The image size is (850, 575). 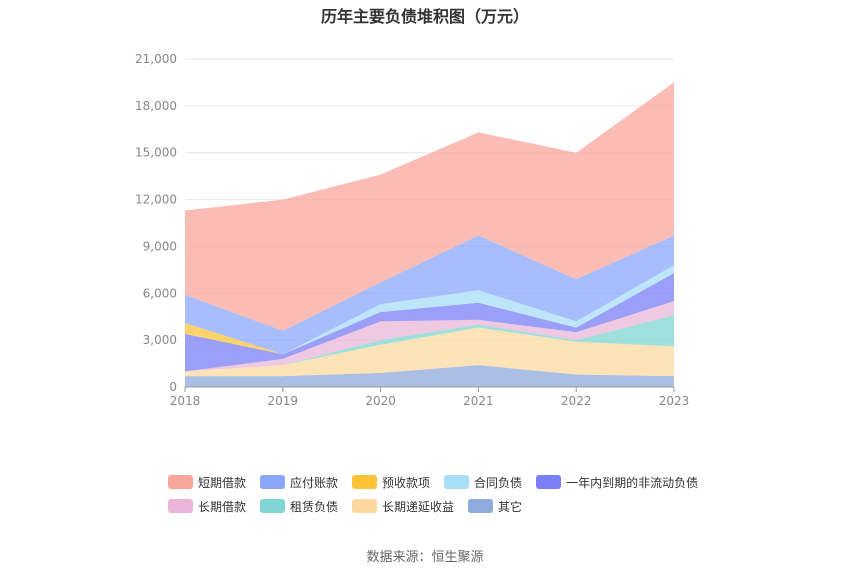 I want to click on y-tick-label: 3,000, so click(x=160, y=340).